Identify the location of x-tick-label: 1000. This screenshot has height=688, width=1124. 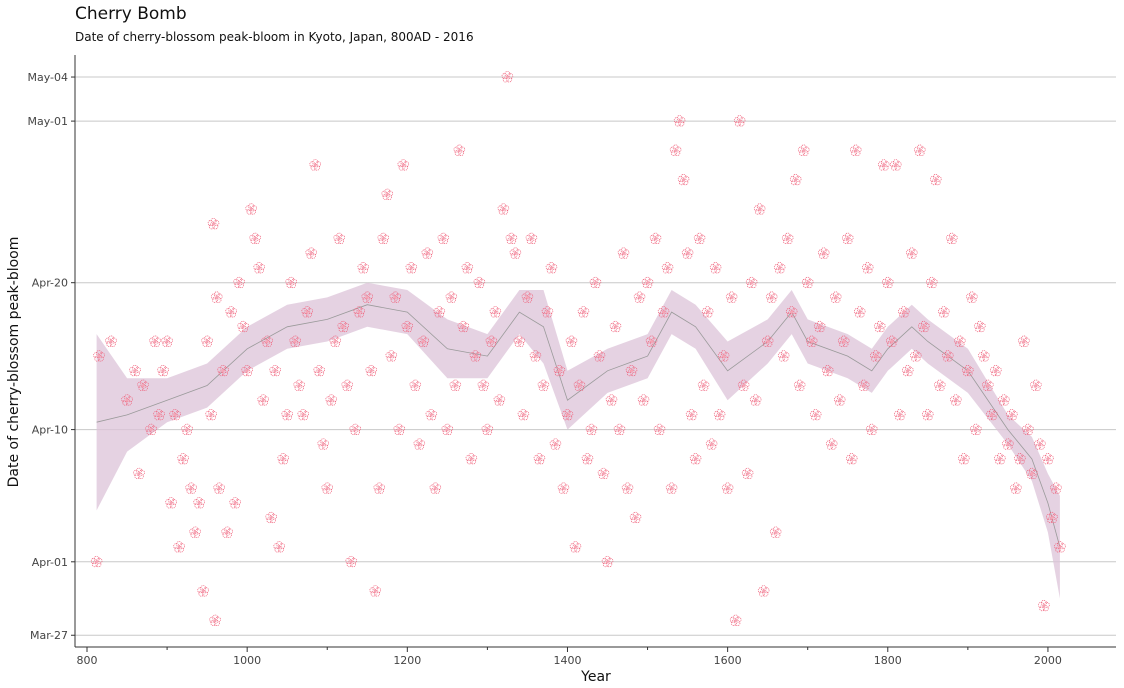
(247, 660).